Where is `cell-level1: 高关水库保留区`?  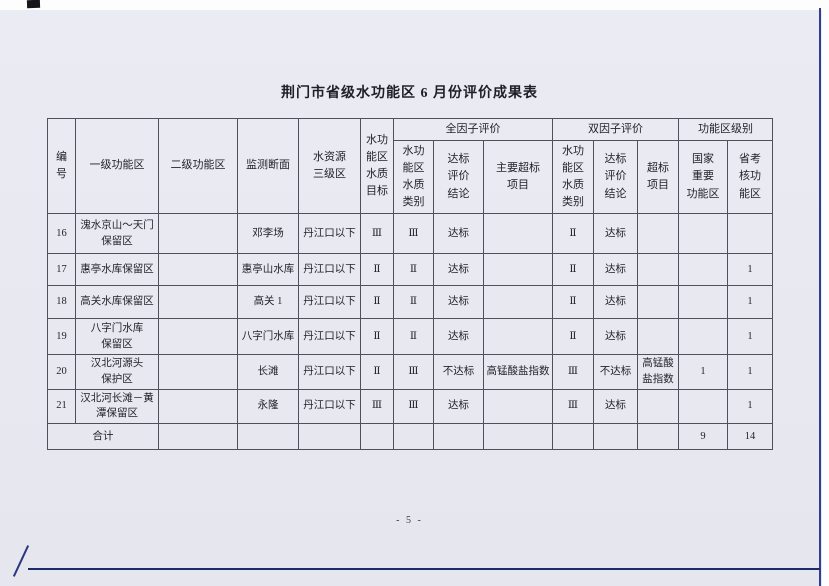
cell-level1: 高关水库保留区 is located at coordinates (117, 302).